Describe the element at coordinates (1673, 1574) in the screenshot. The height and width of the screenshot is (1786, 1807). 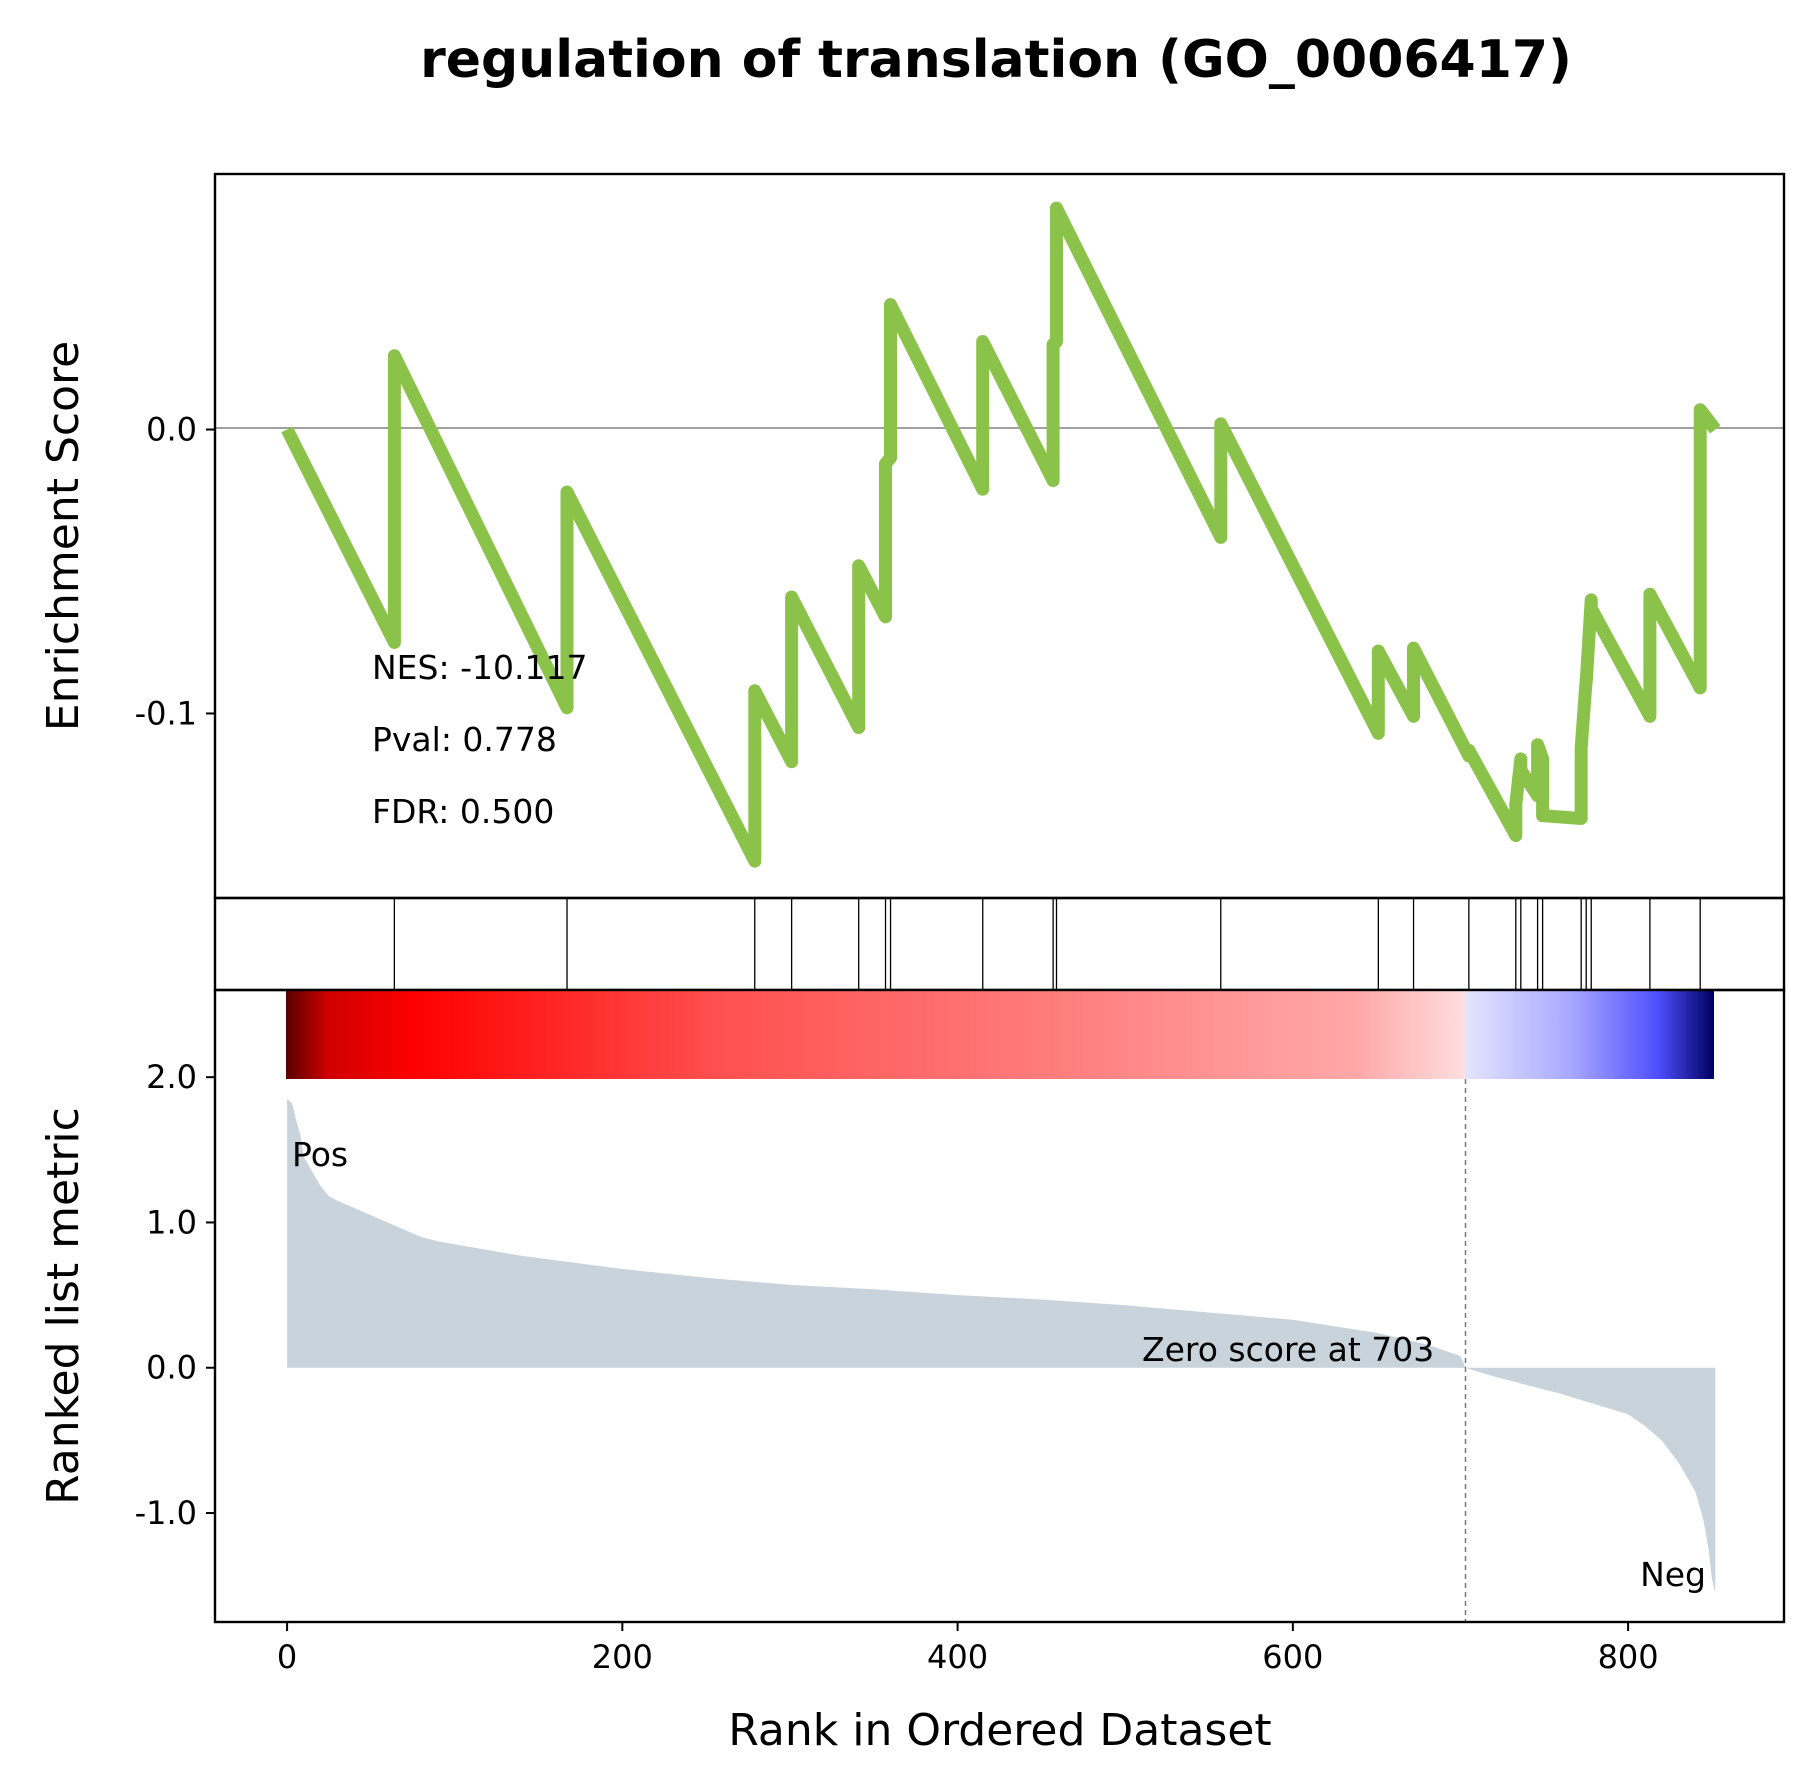
I see `neg-label: Neg` at that location.